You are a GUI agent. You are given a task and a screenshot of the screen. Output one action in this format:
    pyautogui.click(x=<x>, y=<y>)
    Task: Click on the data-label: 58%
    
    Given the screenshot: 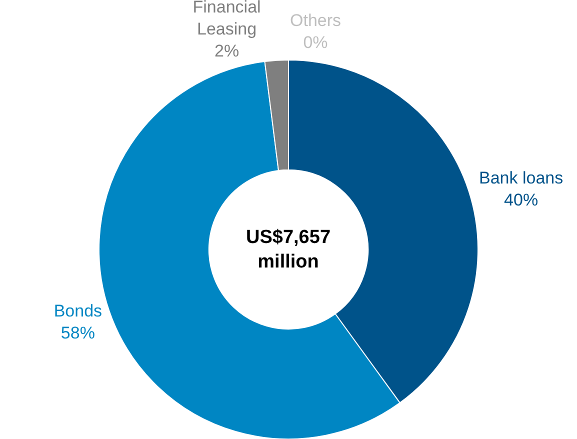 What is the action you would take?
    pyautogui.click(x=77, y=333)
    